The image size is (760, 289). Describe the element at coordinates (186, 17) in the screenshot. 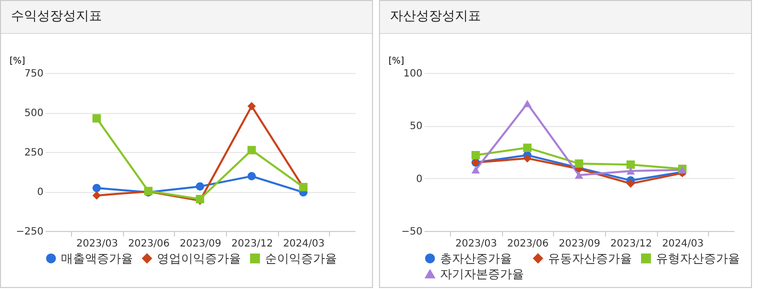

I see `chart-title: 수익성장성지표` at that location.